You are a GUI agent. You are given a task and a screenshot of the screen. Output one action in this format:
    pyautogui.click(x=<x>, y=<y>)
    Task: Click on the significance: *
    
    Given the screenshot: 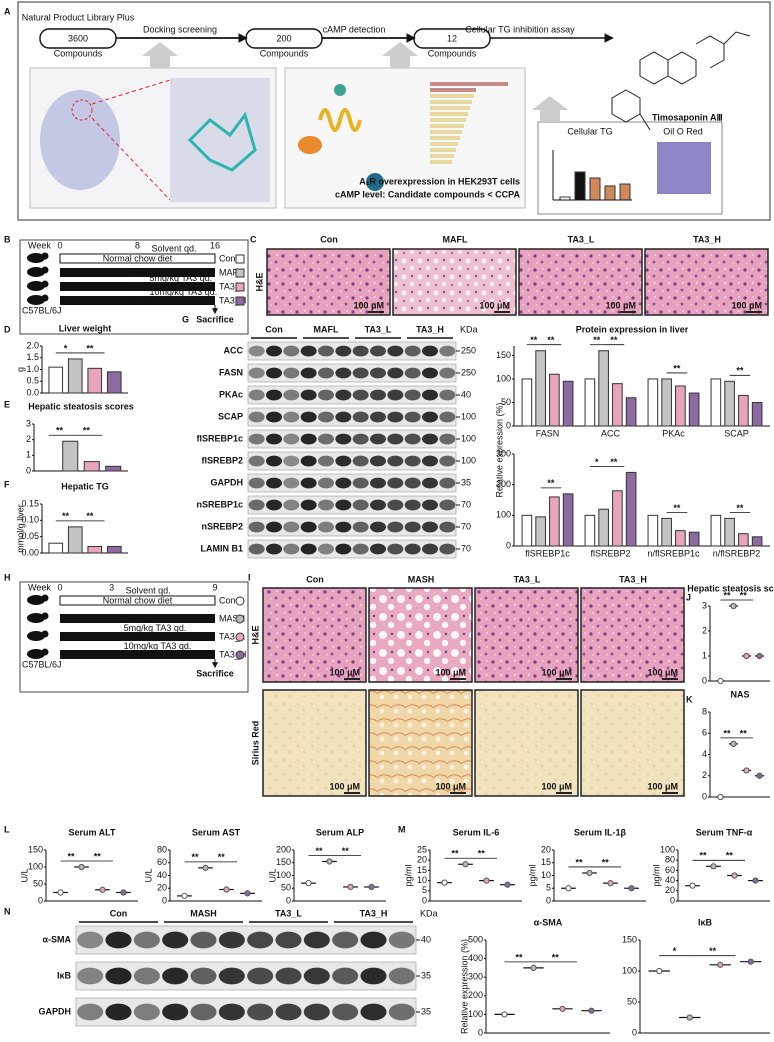 What is the action you would take?
    pyautogui.click(x=675, y=951)
    